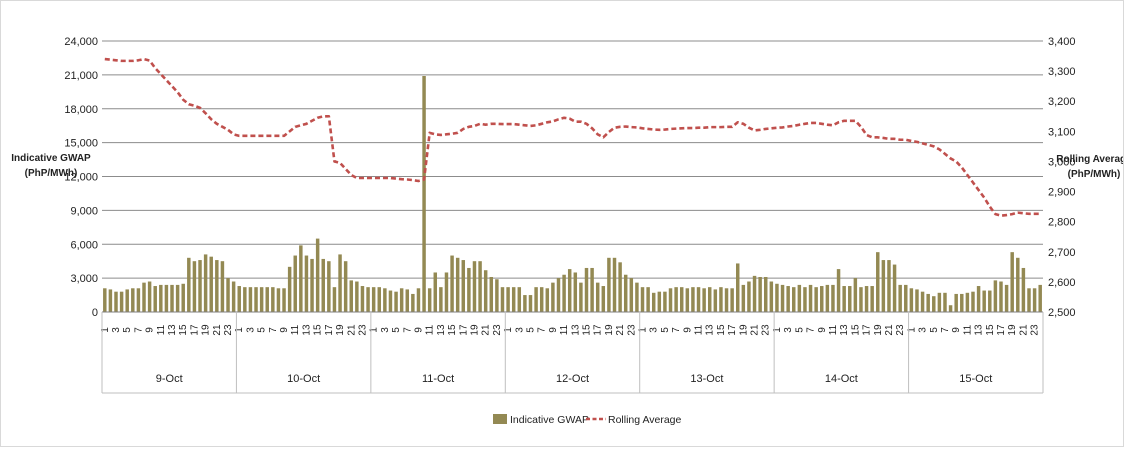 This screenshot has width=1124, height=451. What do you see at coordinates (303, 379) in the screenshot?
I see `x-day-label: 10-Oct` at bounding box center [303, 379].